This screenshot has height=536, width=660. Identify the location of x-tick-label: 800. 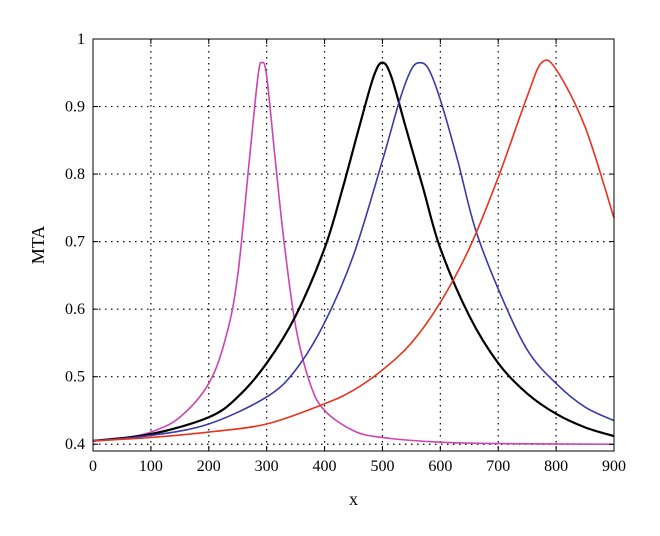
(556, 466).